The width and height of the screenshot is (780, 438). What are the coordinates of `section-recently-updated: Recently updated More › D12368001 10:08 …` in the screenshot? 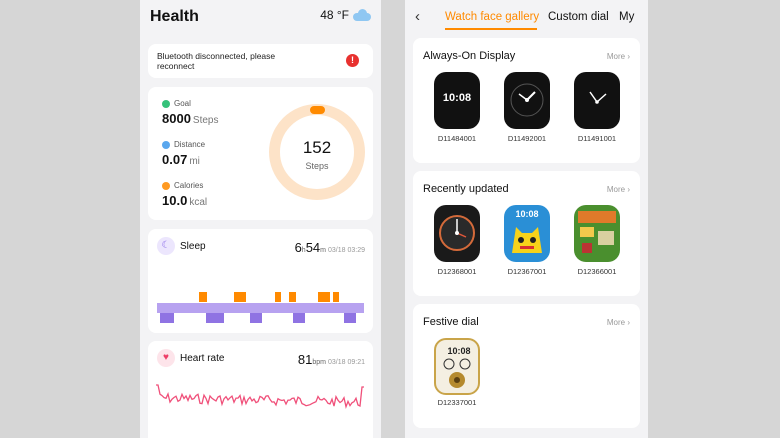 It's located at (526, 233).